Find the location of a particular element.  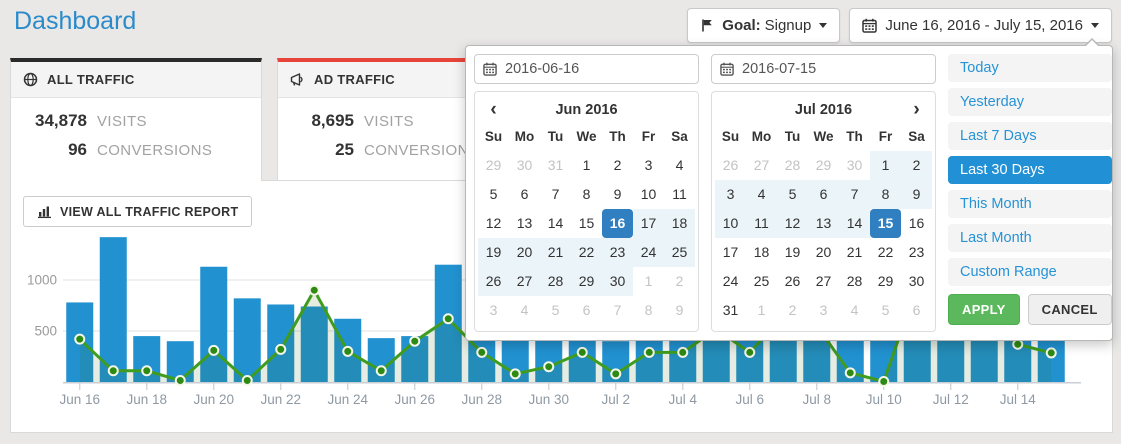

range-option-last-7-days: Last 7 Days is located at coordinates (1030, 136).